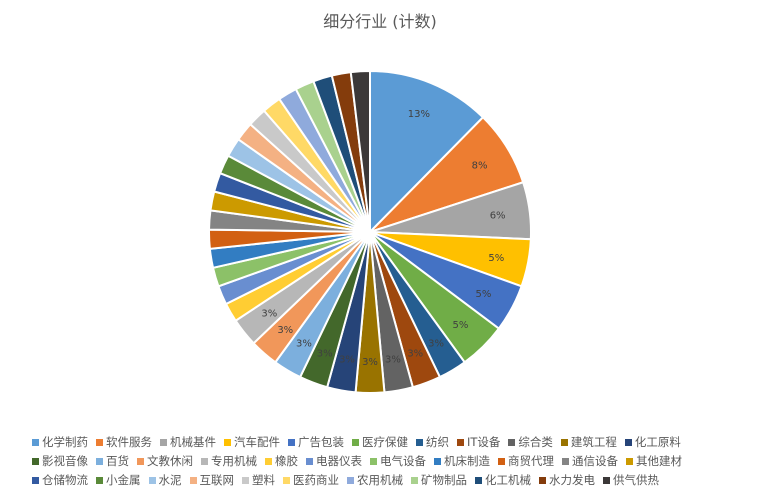  I want to click on legend-label: 农用机械, so click(380, 480).